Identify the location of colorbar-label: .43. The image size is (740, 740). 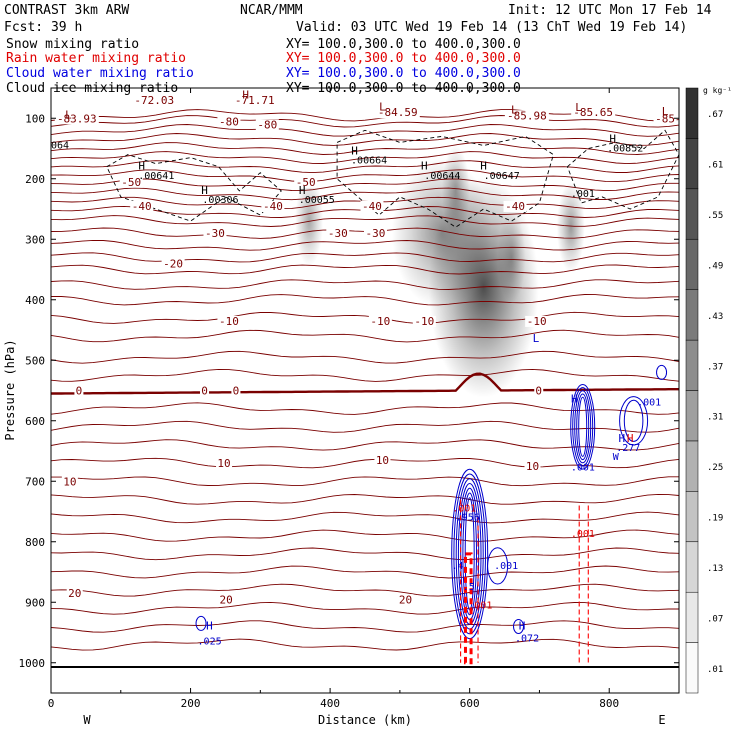
(715, 317).